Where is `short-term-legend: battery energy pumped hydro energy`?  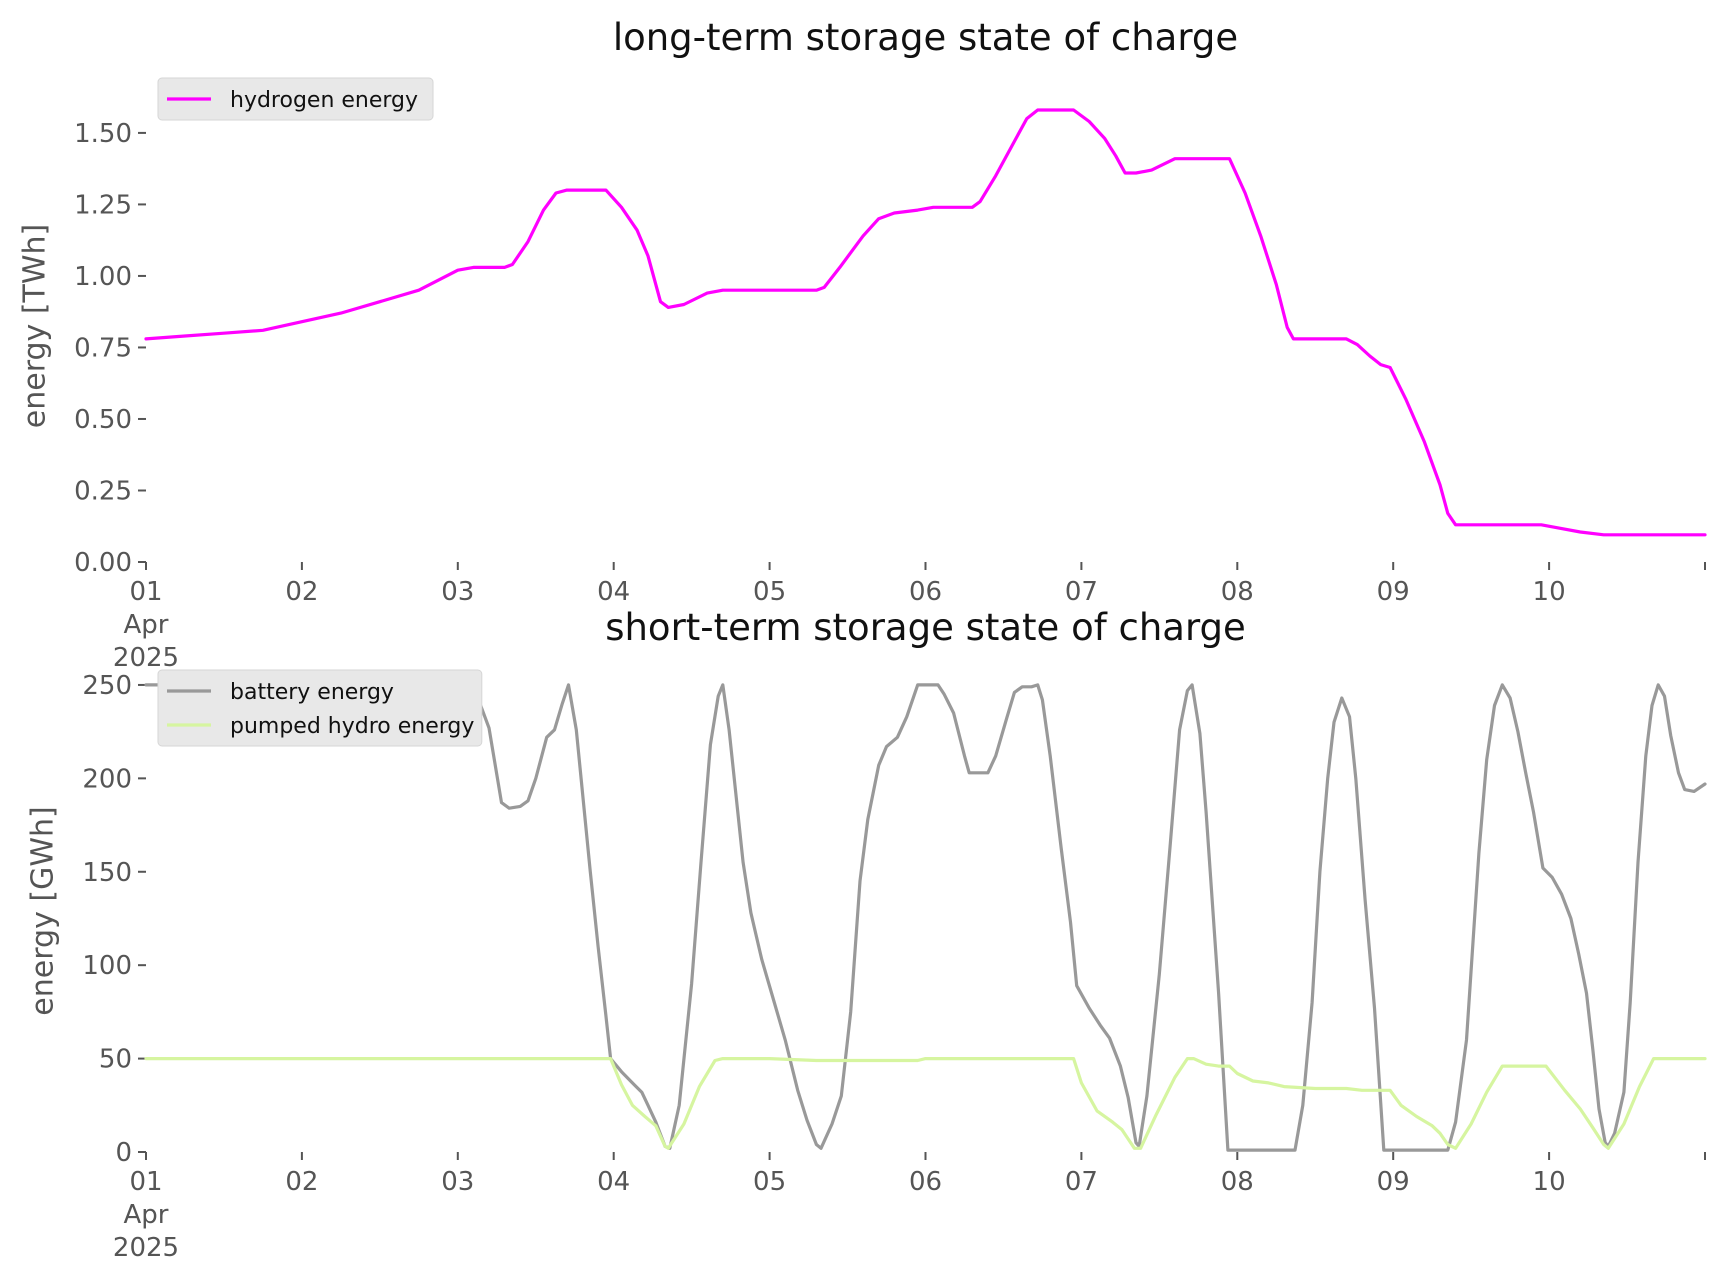 short-term-legend: battery energy pumped hydro energy is located at coordinates (320, 708).